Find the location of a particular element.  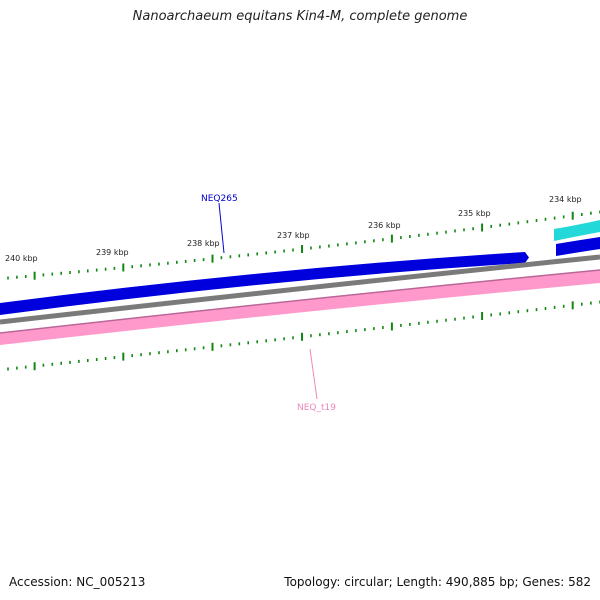

tick-label-238kbp: 238 kbp is located at coordinates (203, 243).